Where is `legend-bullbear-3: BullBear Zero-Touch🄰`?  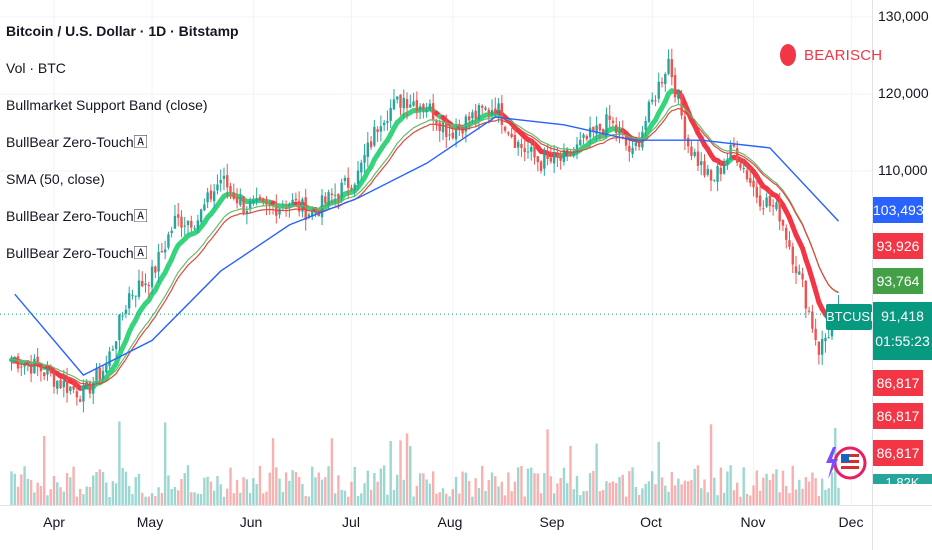 legend-bullbear-3: BullBear Zero-Touch🄰 is located at coordinates (77, 253).